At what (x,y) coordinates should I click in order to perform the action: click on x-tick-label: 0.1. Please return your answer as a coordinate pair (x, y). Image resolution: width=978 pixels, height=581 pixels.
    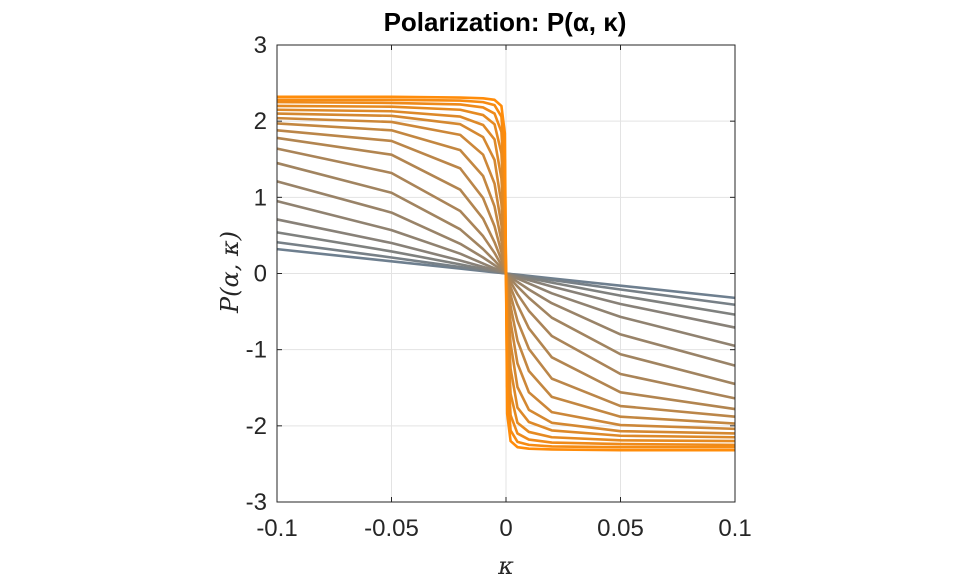
    Looking at the image, I should click on (734, 528).